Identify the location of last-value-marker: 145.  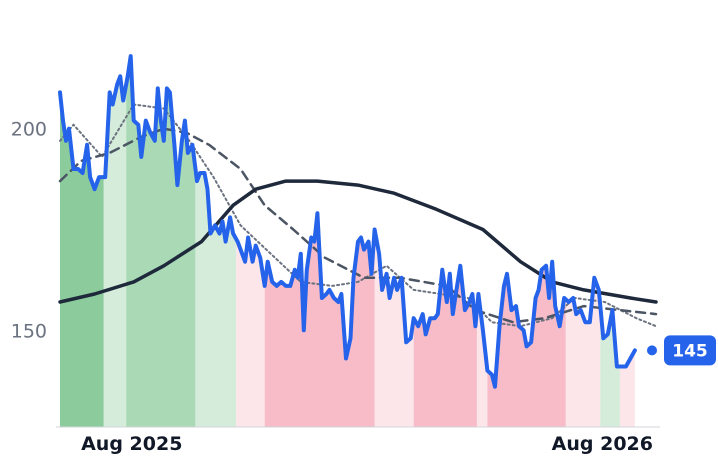
(681, 350).